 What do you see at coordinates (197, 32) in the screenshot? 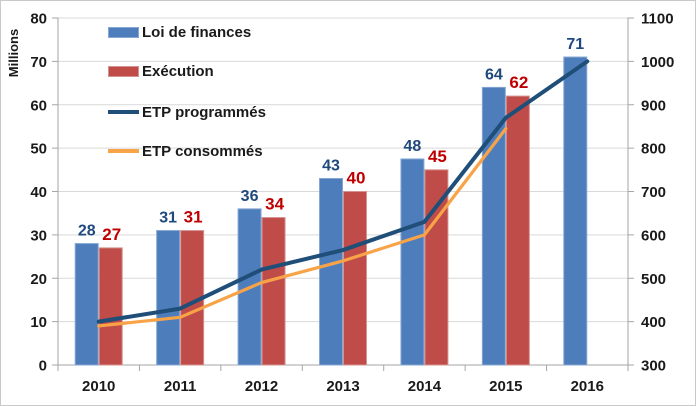
I see `legend-label: Loi de finances` at bounding box center [197, 32].